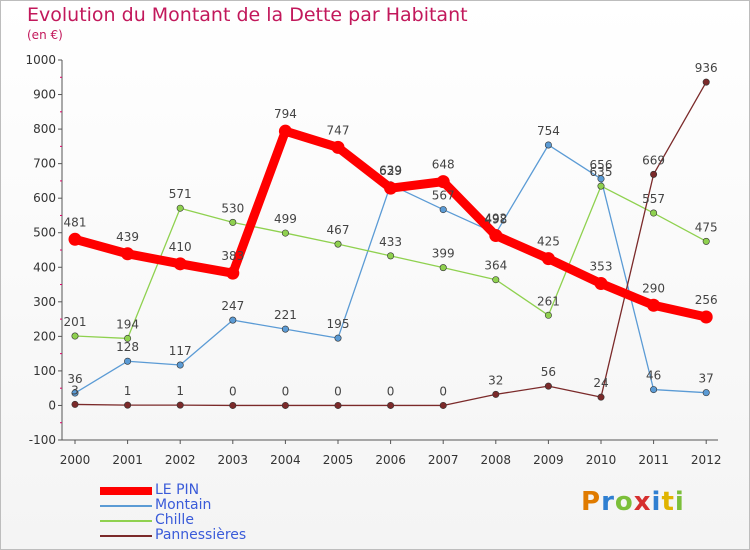 Image resolution: width=750 pixels, height=550 pixels. I want to click on data-label: 656, so click(601, 165).